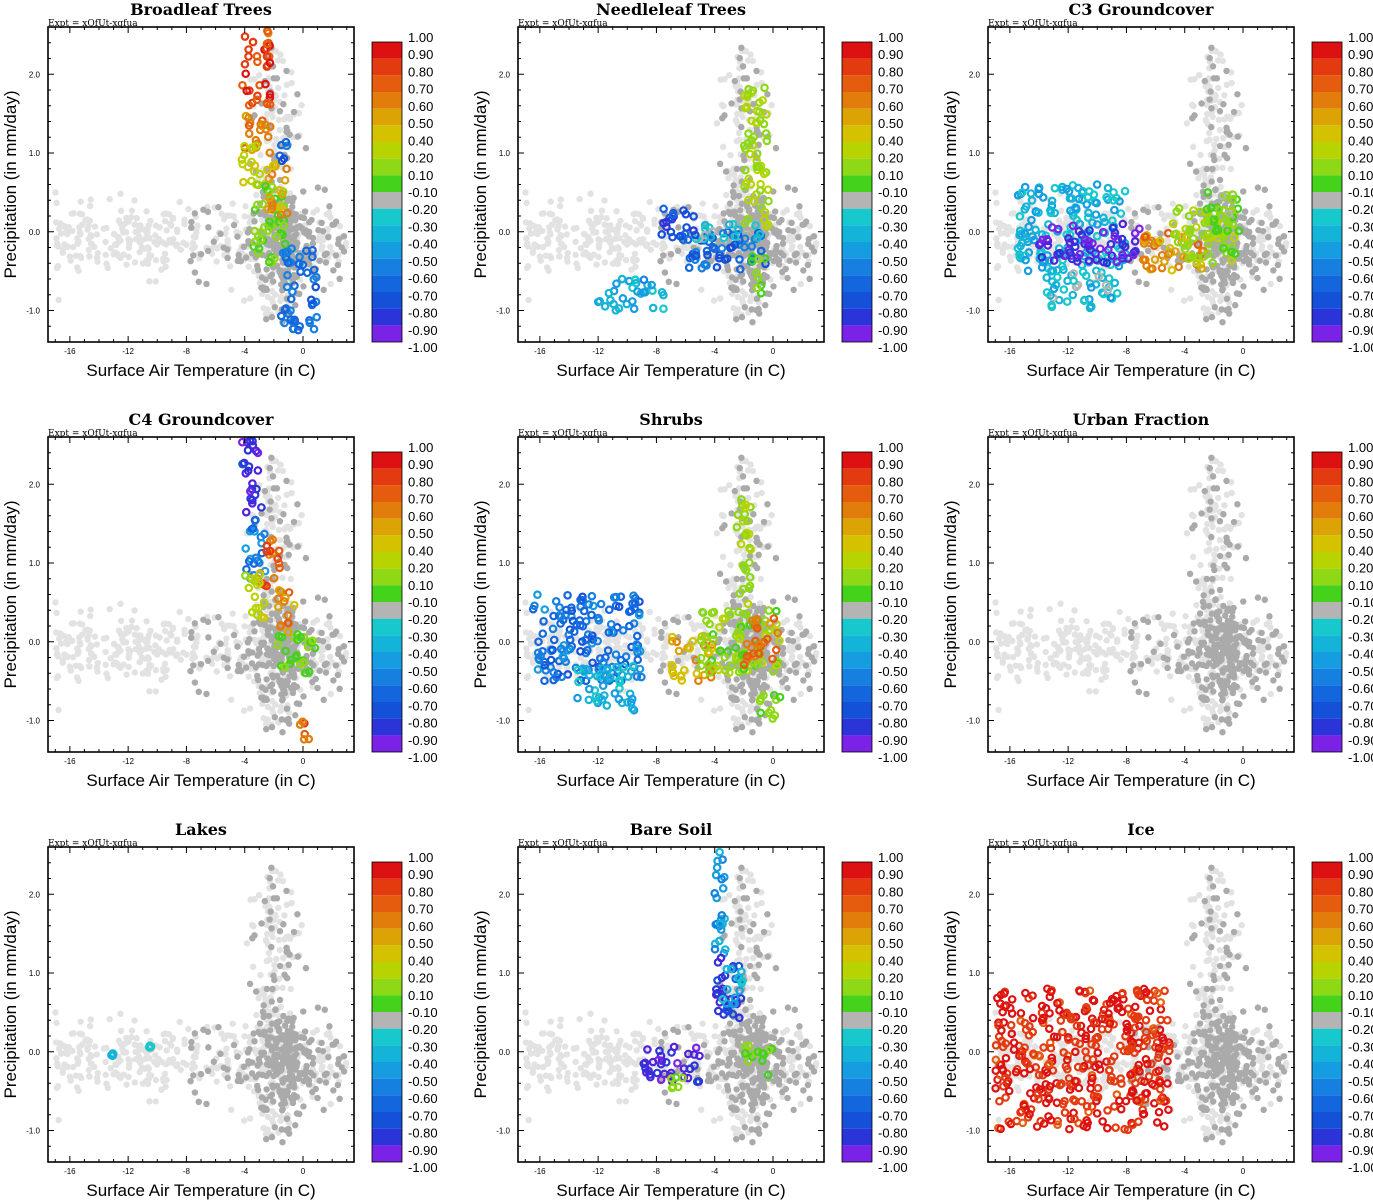 The image size is (1373, 1200). Describe the element at coordinates (1360, 71) in the screenshot. I see `colorbar-label: 0.80` at that location.